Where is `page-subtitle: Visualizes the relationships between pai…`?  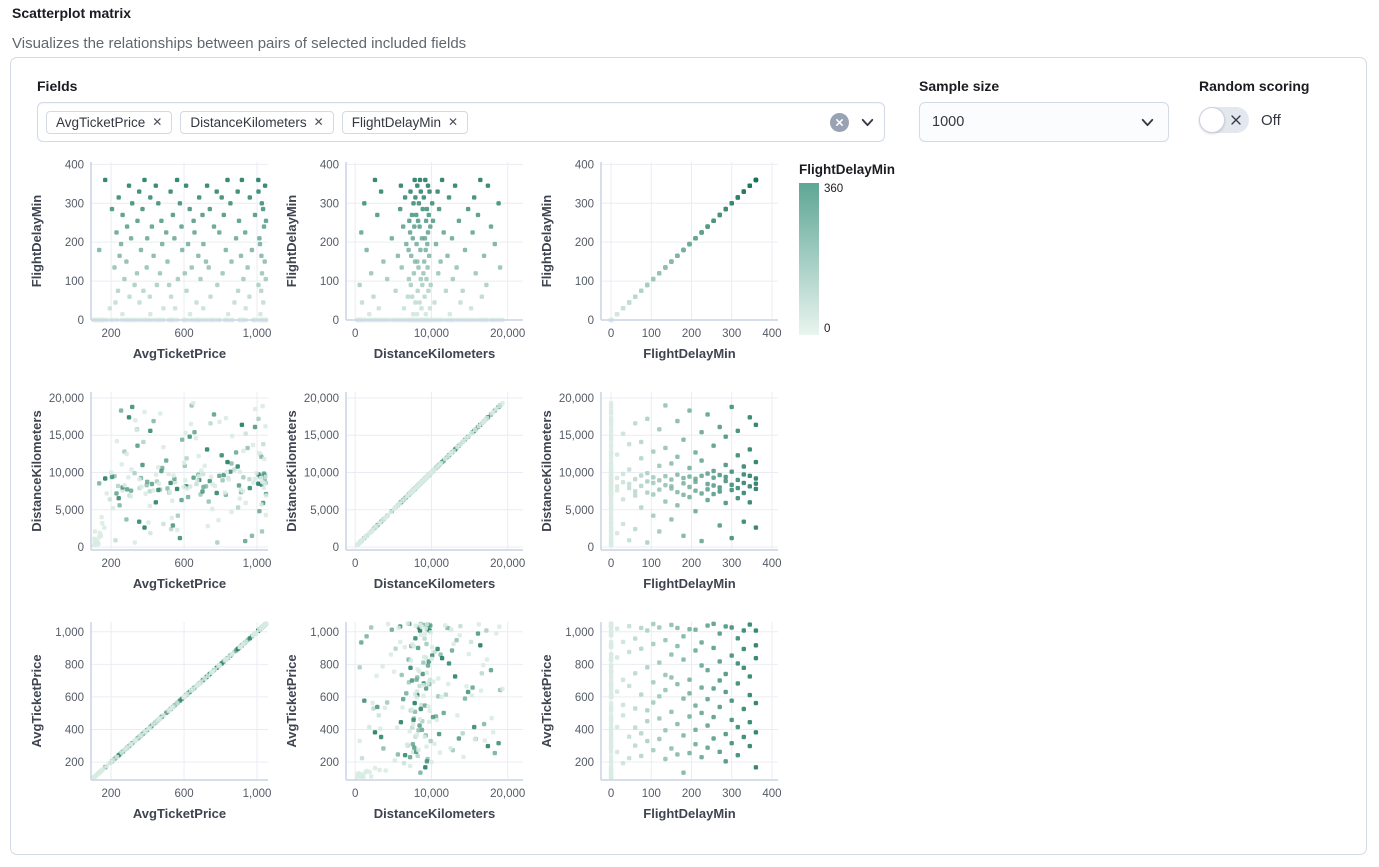
page-subtitle: Visualizes the relationships between pai… is located at coordinates (239, 43).